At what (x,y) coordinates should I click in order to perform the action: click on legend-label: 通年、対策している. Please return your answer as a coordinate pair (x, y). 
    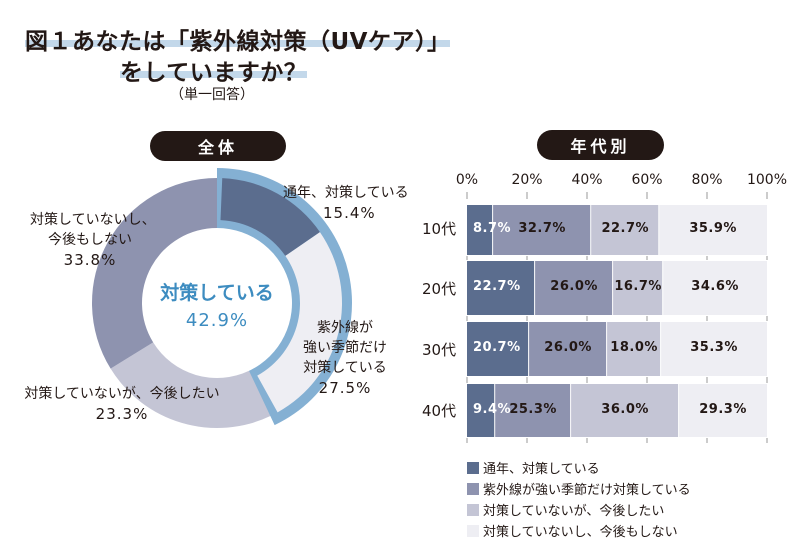
    Looking at the image, I should click on (541, 469).